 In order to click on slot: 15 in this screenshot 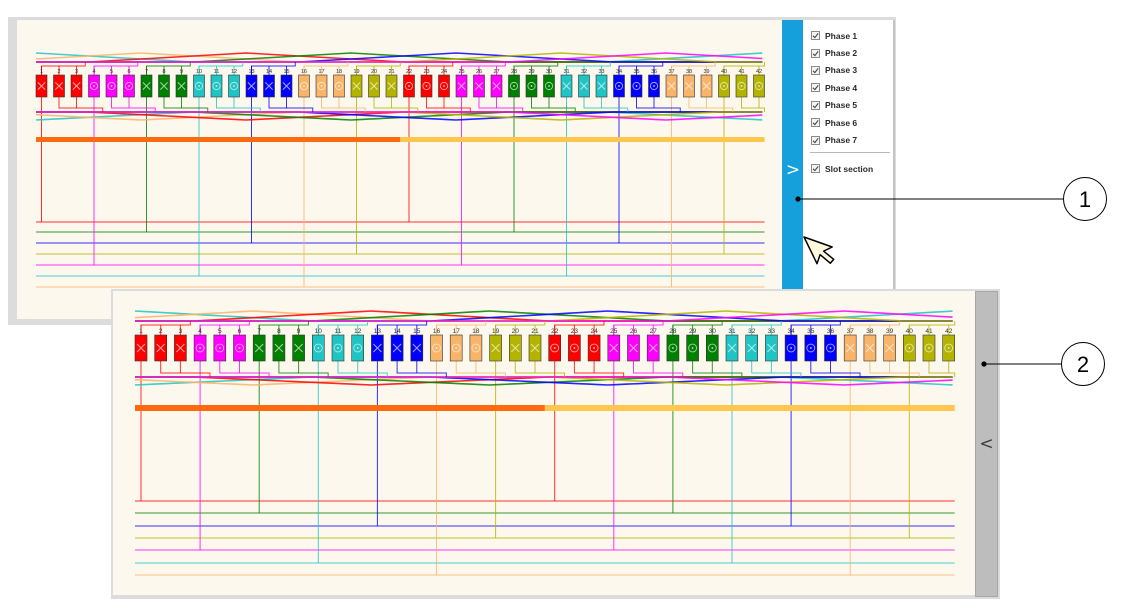, I will do `click(286, 83)`.